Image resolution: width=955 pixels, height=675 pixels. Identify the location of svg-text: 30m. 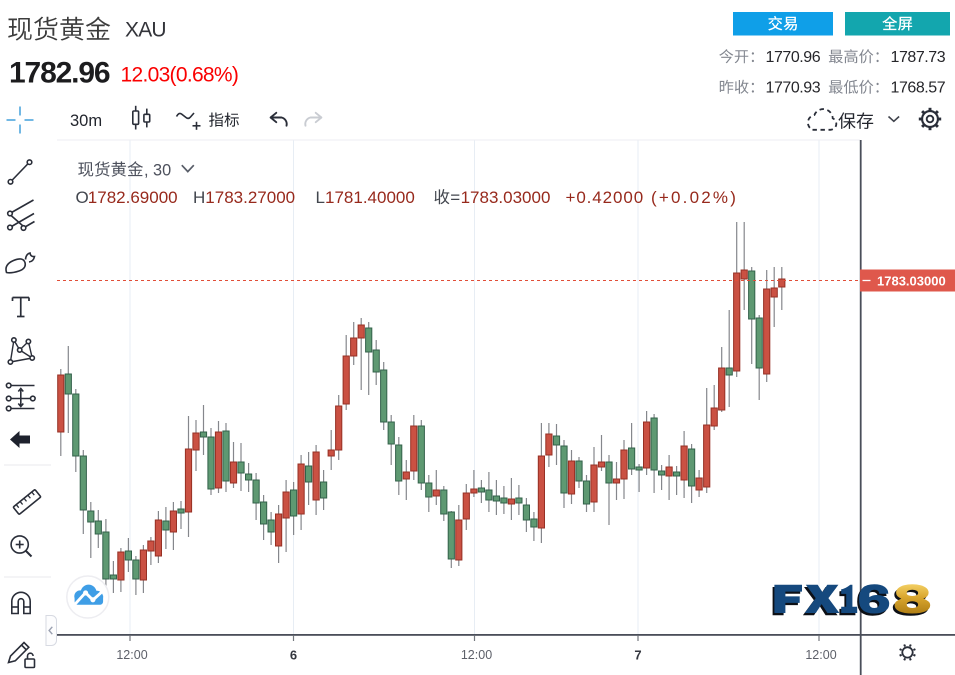
(86, 121).